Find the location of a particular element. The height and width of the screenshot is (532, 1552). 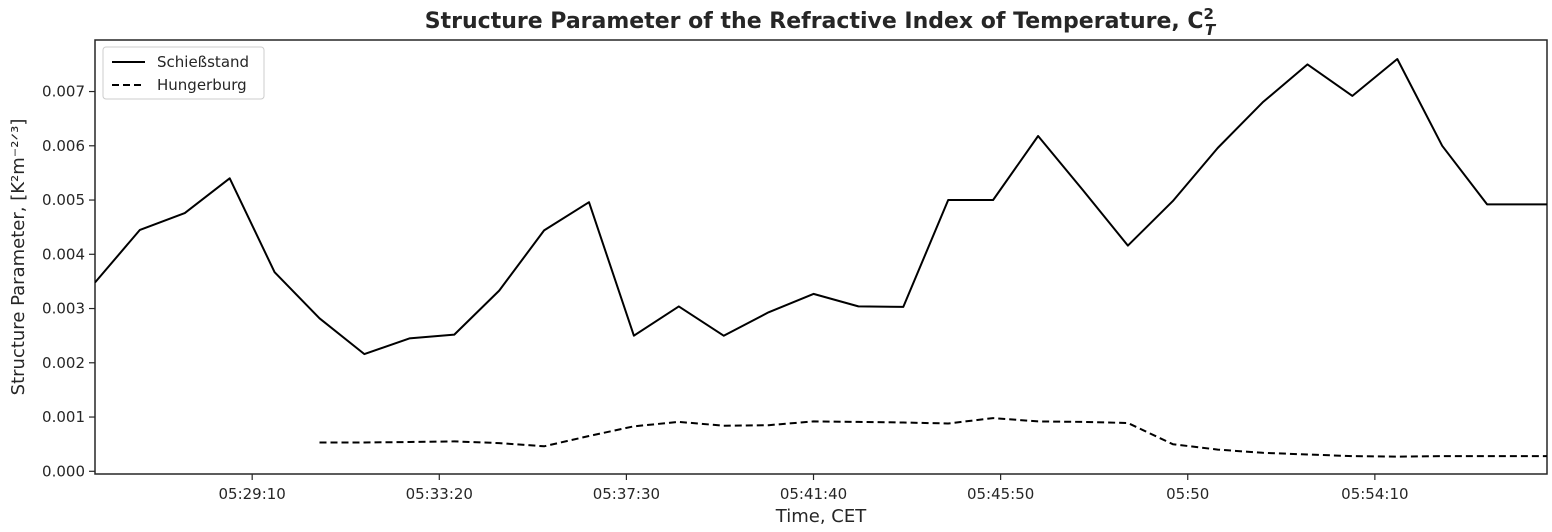

x-tick-label: 05:29:10 is located at coordinates (251, 494).